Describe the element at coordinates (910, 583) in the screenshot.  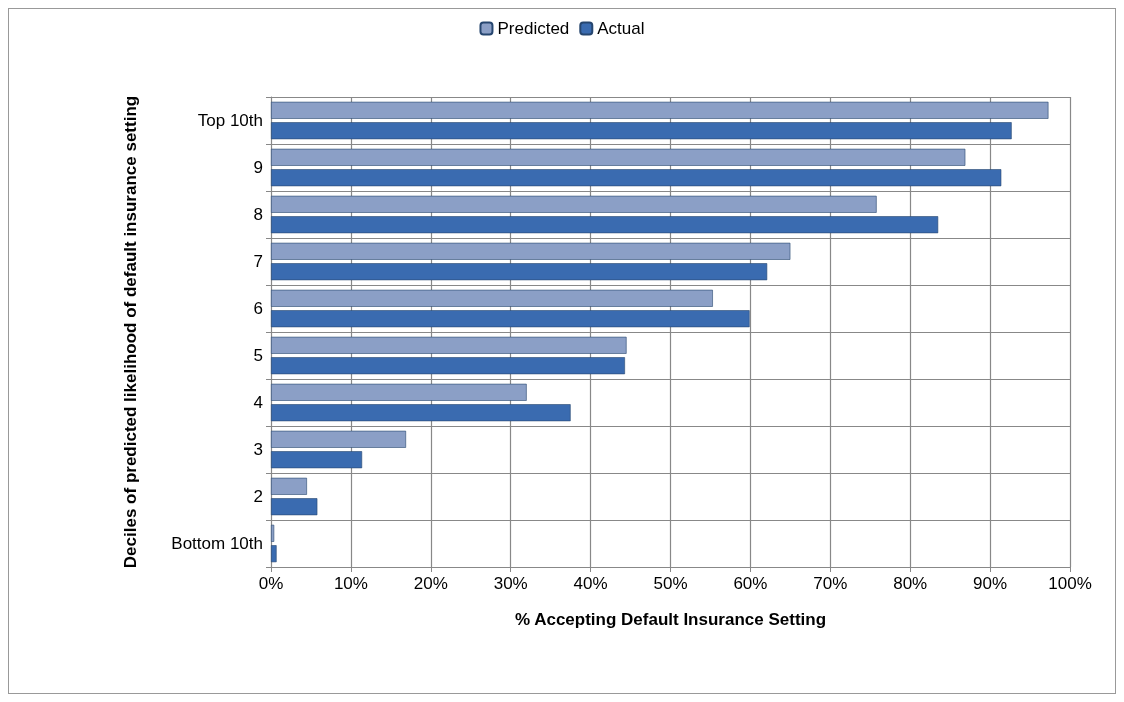
I see `x-tick-label: 80%` at that location.